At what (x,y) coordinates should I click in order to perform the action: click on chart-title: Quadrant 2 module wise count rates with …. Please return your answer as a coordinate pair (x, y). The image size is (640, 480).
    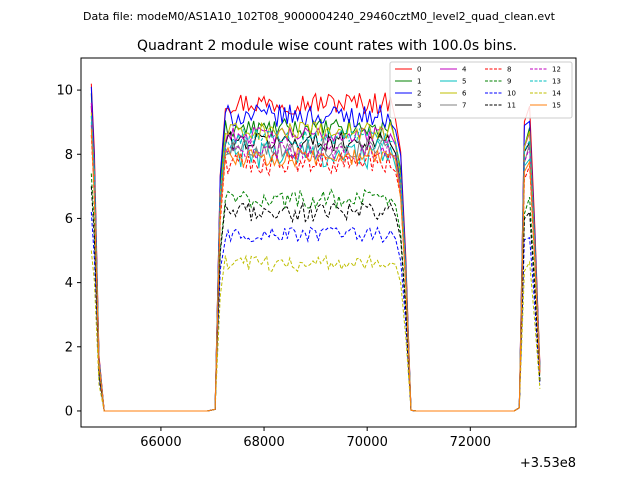
    Looking at the image, I should click on (327, 46).